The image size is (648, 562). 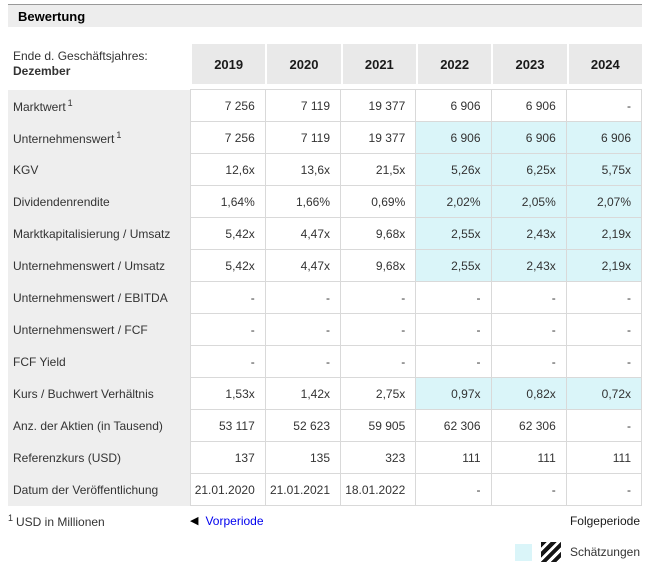 I want to click on value-cell: 135, so click(x=303, y=457).